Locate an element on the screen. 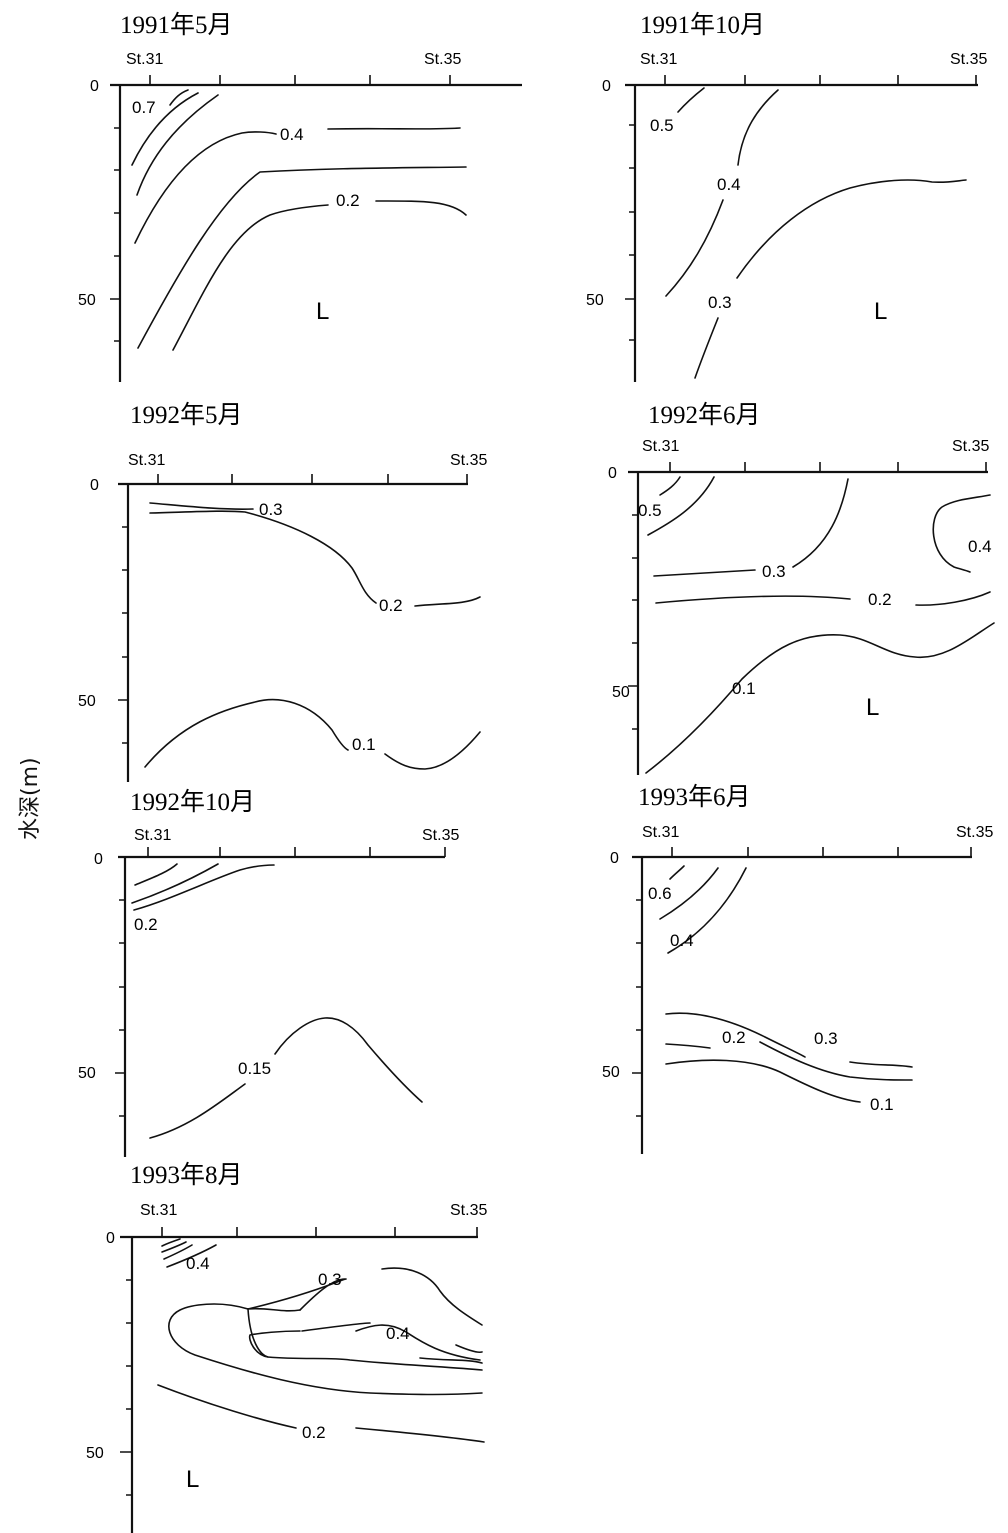 This screenshot has width=1008, height=1533. contour-label: 0.15 is located at coordinates (254, 1068).